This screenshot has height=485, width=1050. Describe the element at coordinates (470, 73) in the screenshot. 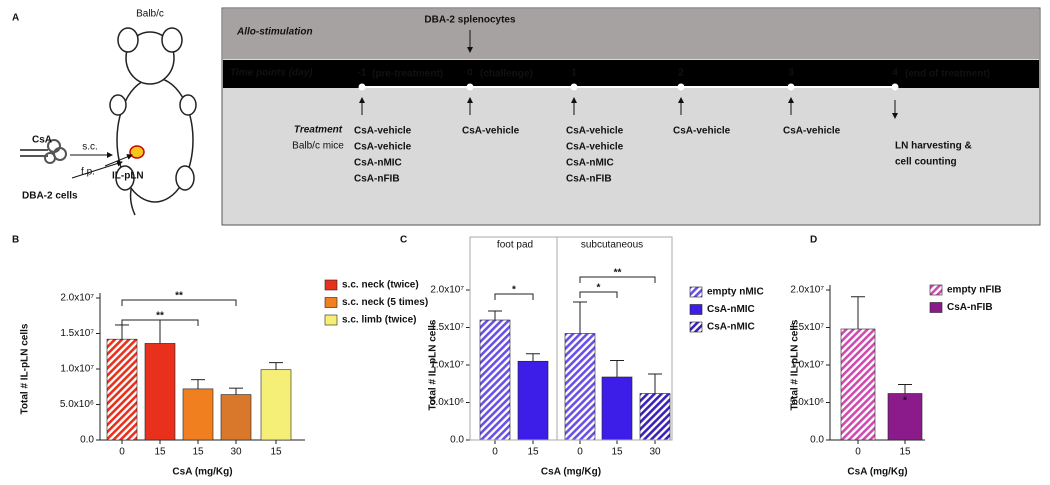

I see `time-day: 0` at that location.